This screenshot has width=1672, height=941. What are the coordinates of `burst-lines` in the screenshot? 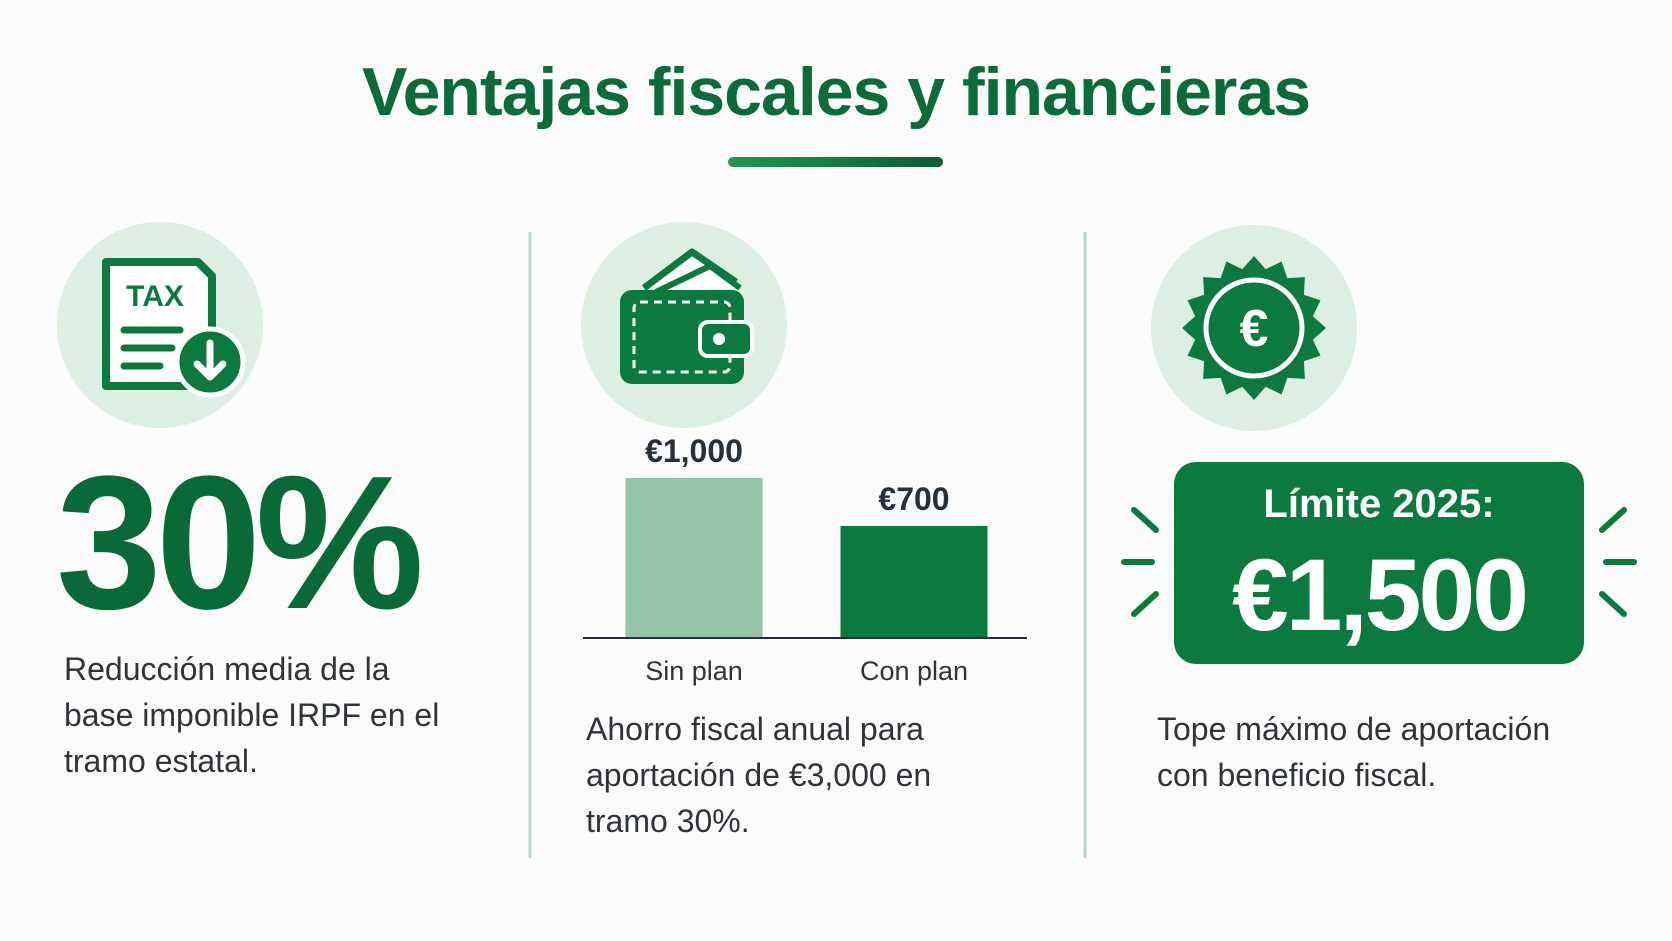 It's located at (1379, 562).